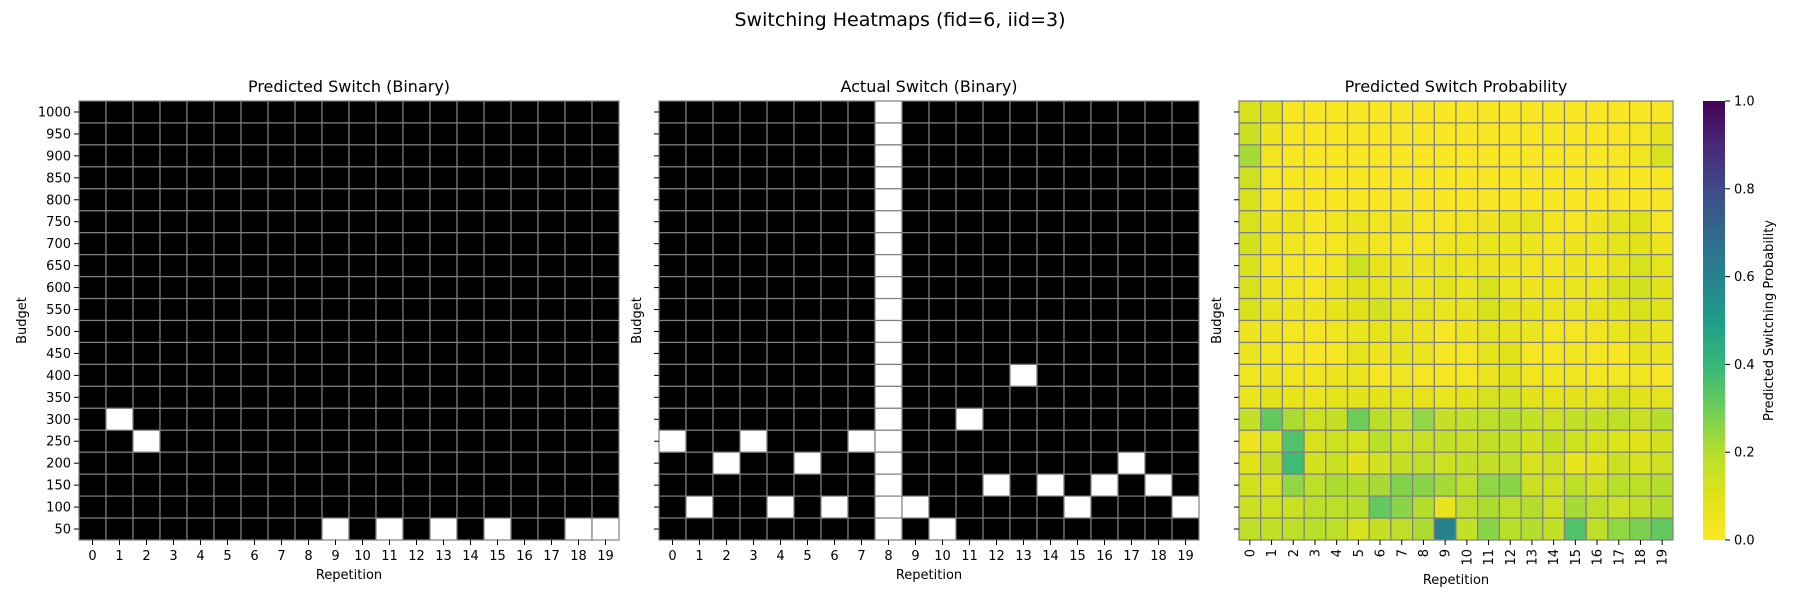  I want to click on x-tick-label: 6, so click(834, 556).